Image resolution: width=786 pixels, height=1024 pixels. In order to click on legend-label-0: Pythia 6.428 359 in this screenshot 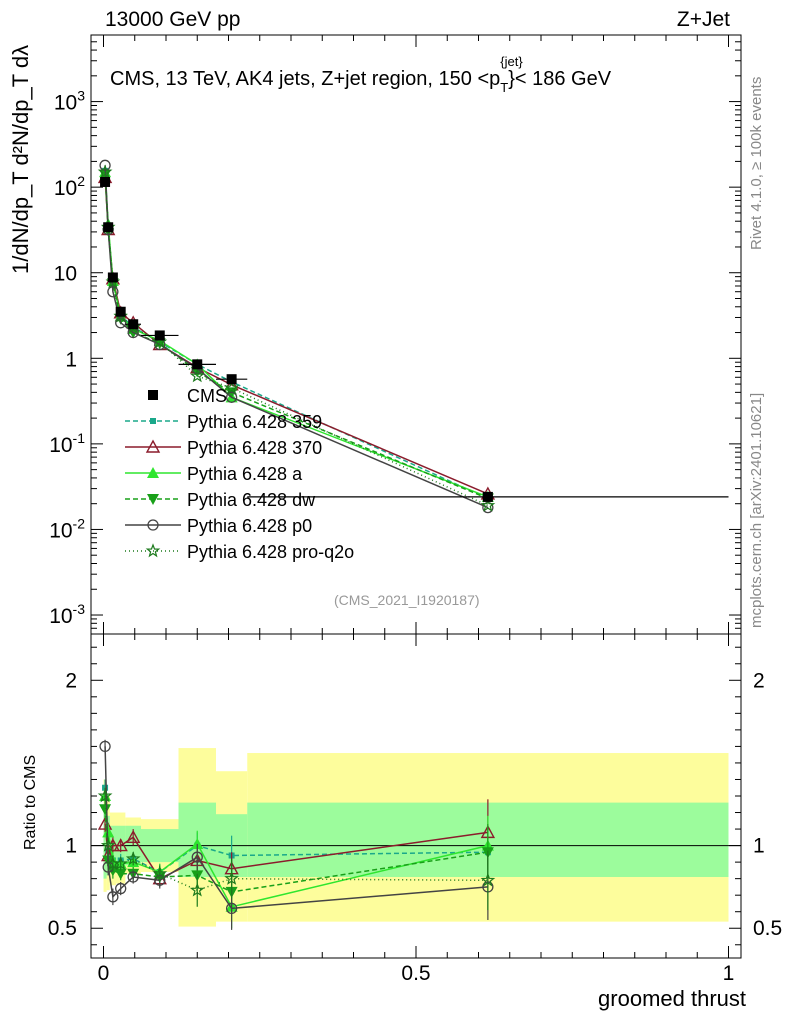, I will do `click(254, 422)`.